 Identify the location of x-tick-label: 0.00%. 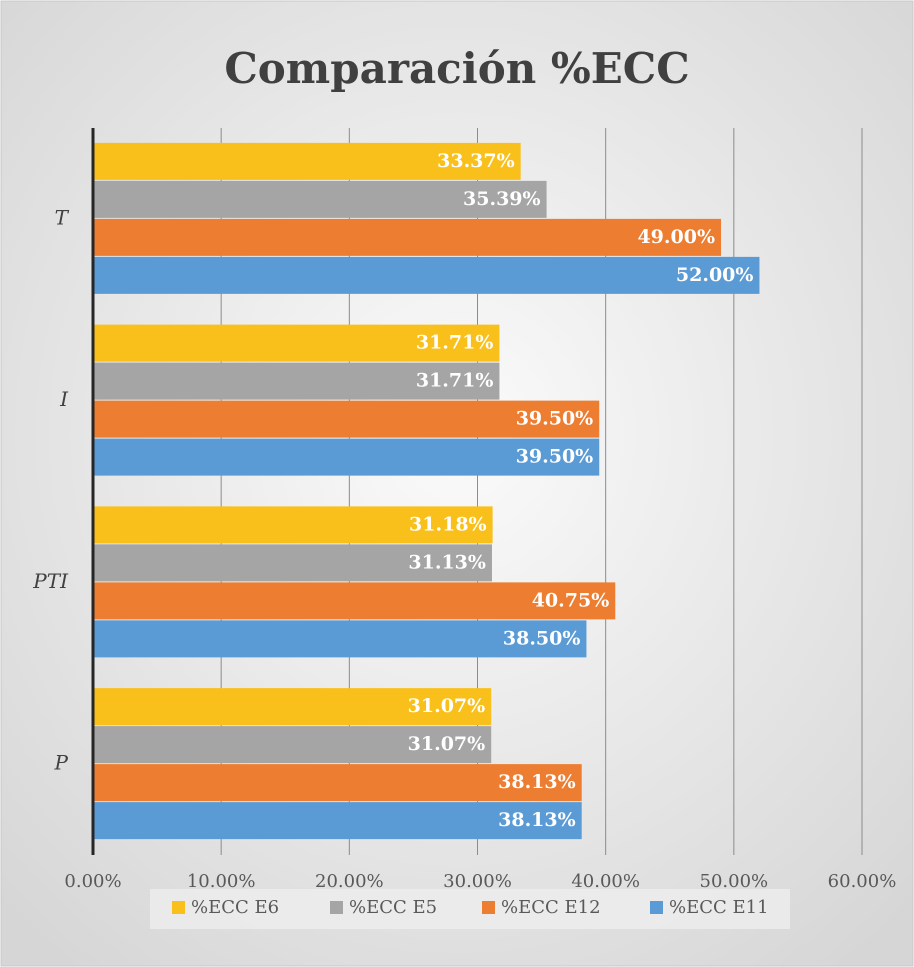
(92, 881).